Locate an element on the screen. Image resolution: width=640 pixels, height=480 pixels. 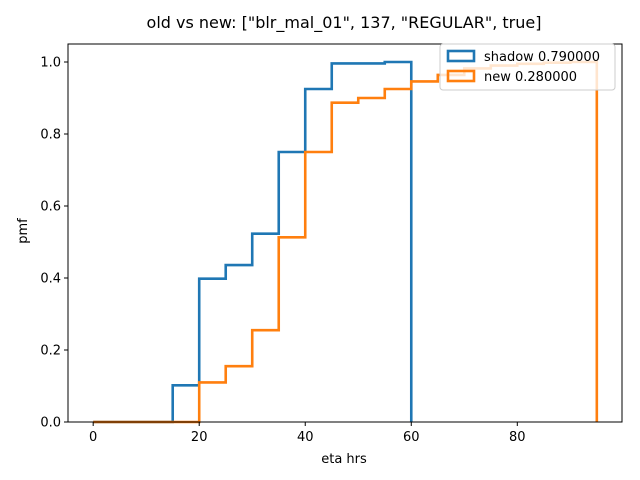
x-tick-label: 20 is located at coordinates (199, 437).